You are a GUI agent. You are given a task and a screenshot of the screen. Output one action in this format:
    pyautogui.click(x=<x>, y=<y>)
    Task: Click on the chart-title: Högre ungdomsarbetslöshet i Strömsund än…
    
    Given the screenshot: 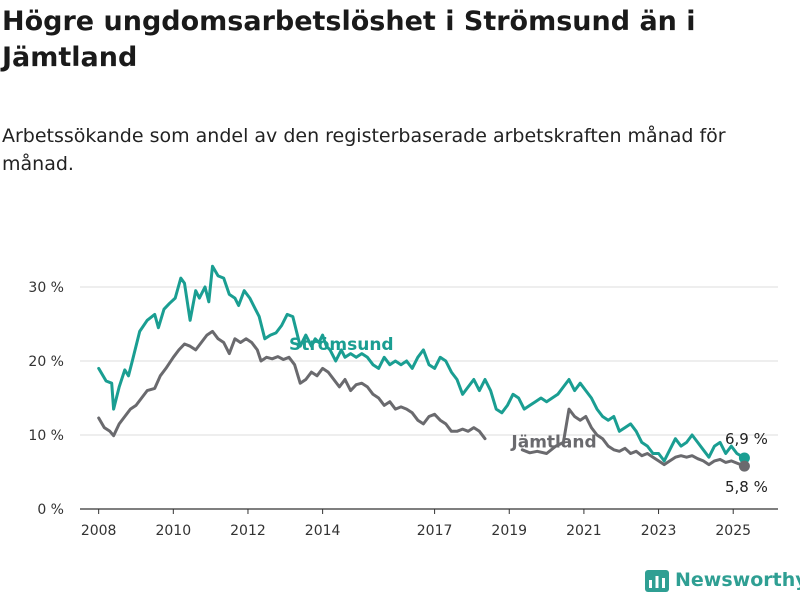 What is the action you would take?
    pyautogui.click(x=349, y=39)
    